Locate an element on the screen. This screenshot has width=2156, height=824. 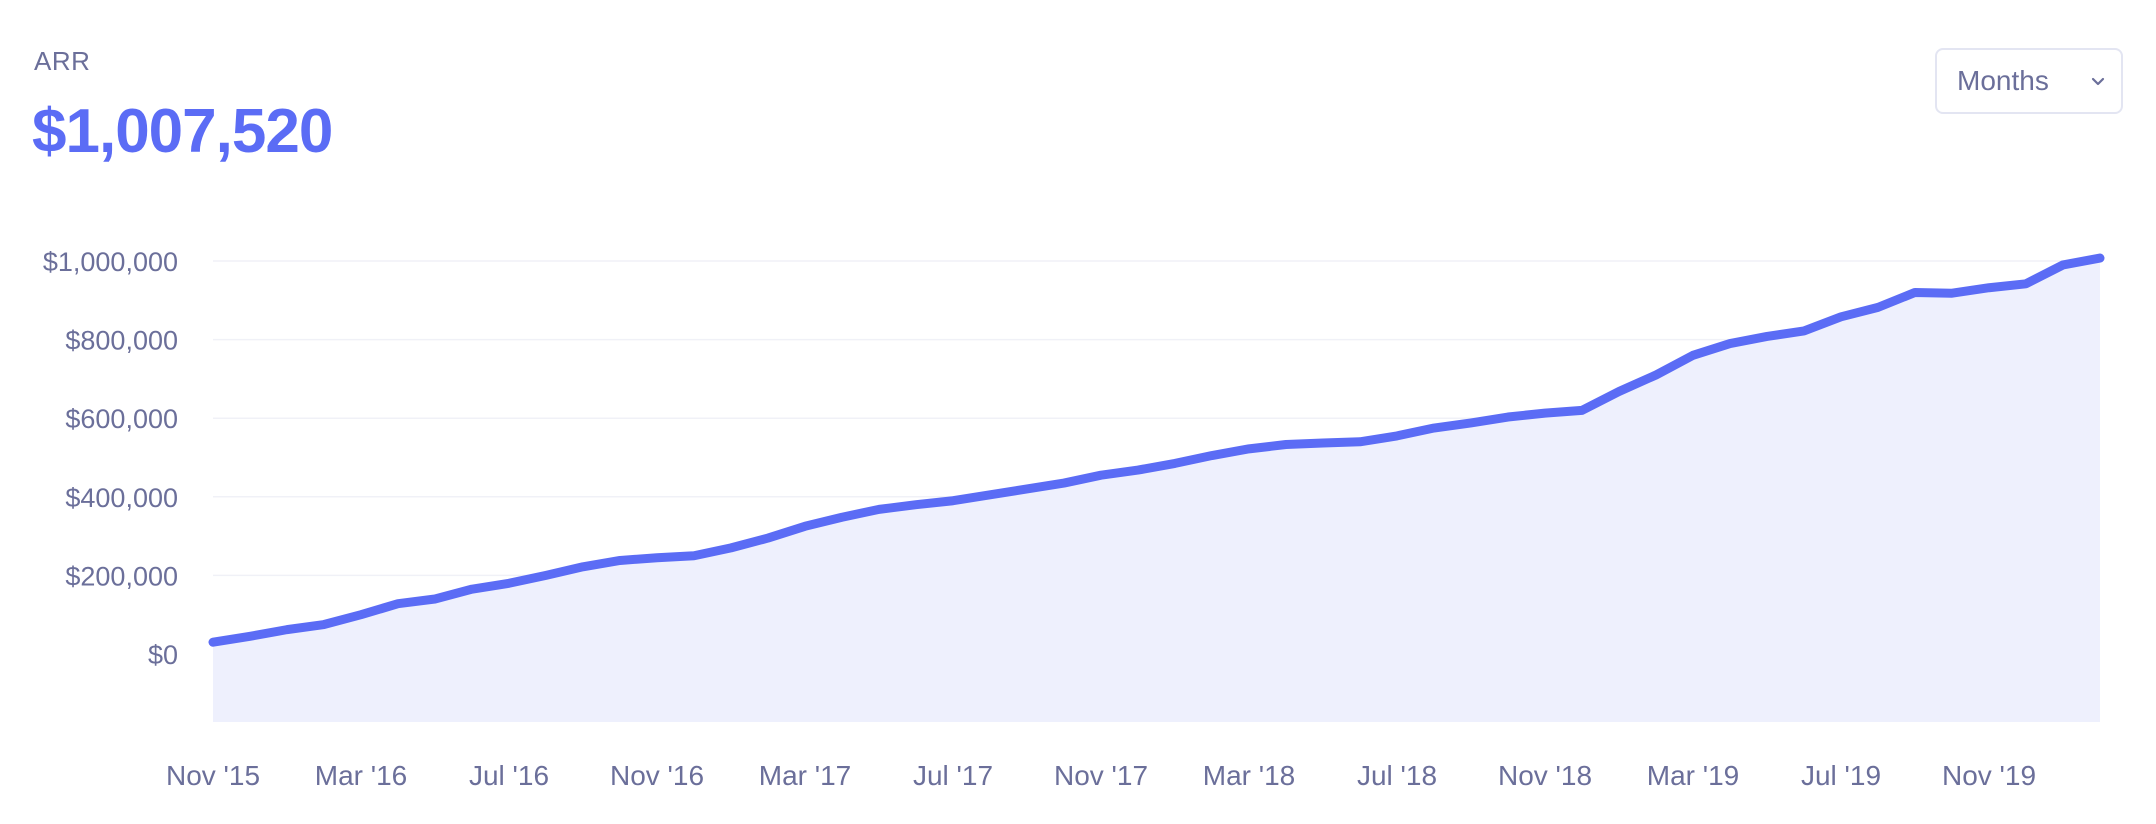
x-tick-label: Nov '17 is located at coordinates (1101, 775).